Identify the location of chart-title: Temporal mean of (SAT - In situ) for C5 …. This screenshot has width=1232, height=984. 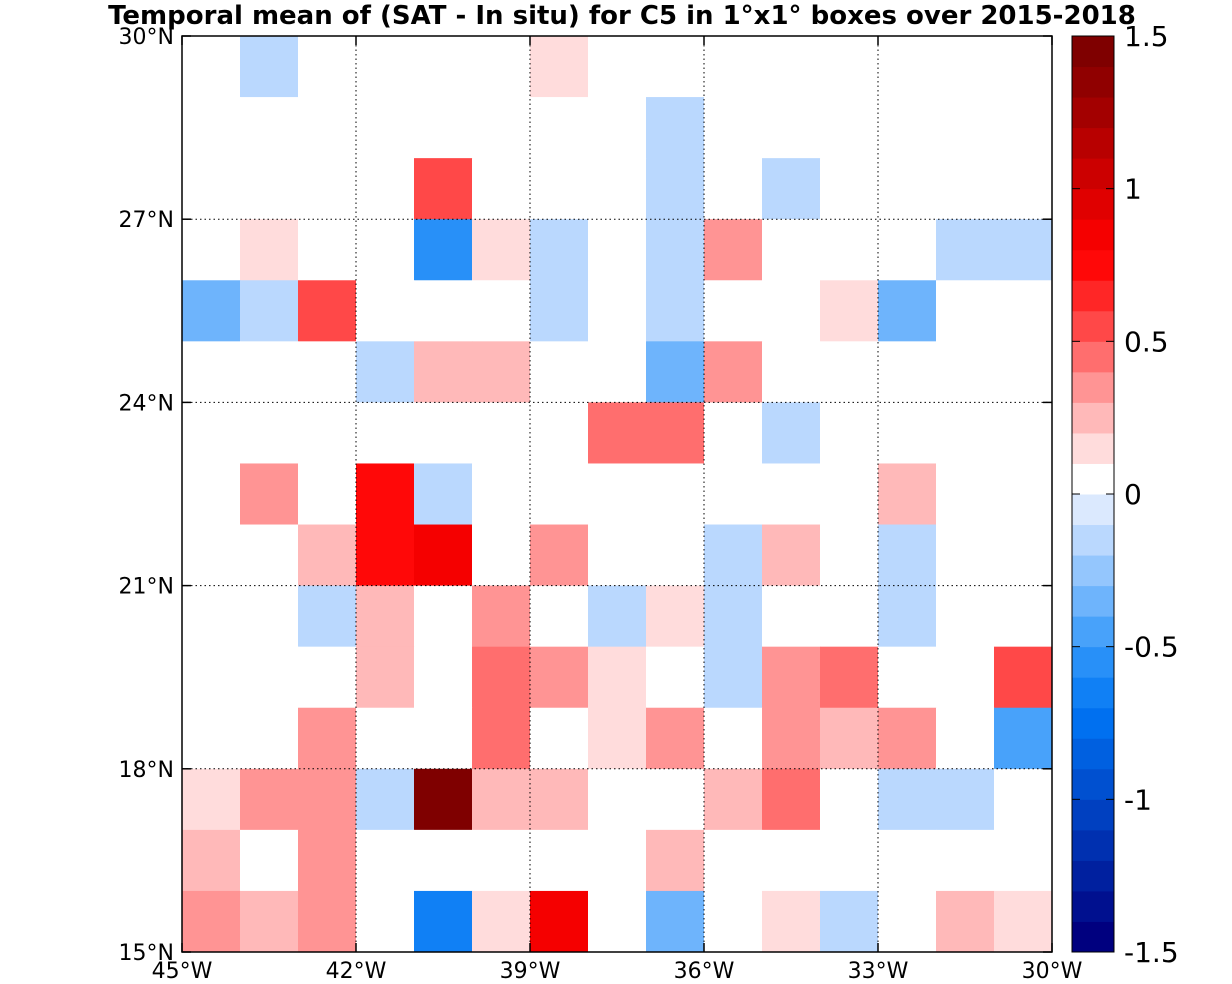
(622, 16).